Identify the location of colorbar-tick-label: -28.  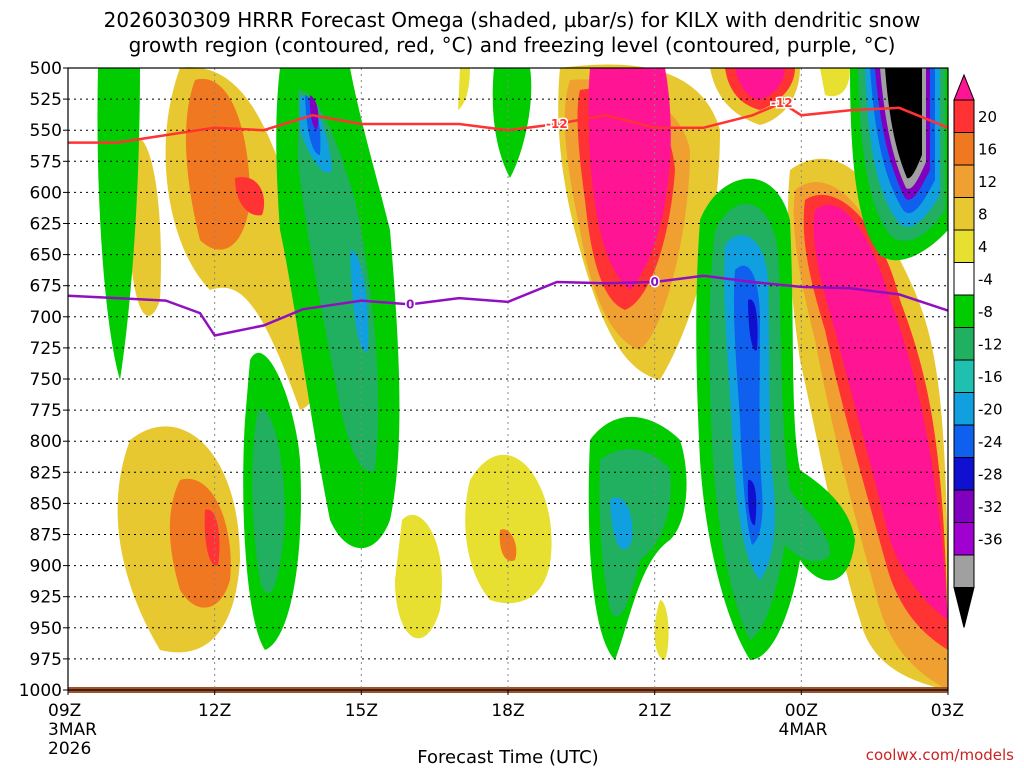
(990, 475).